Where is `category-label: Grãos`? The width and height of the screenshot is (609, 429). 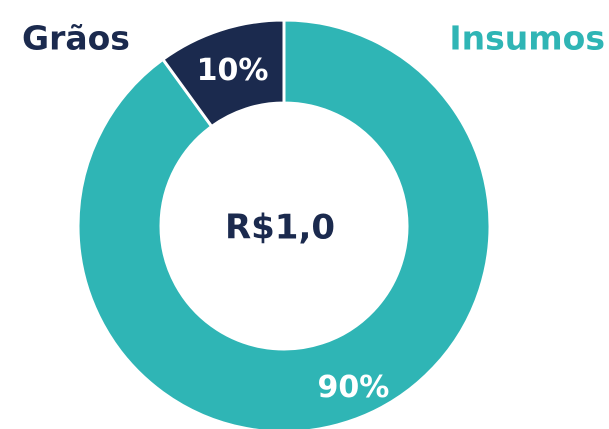 category-label: Grãos is located at coordinates (76, 38).